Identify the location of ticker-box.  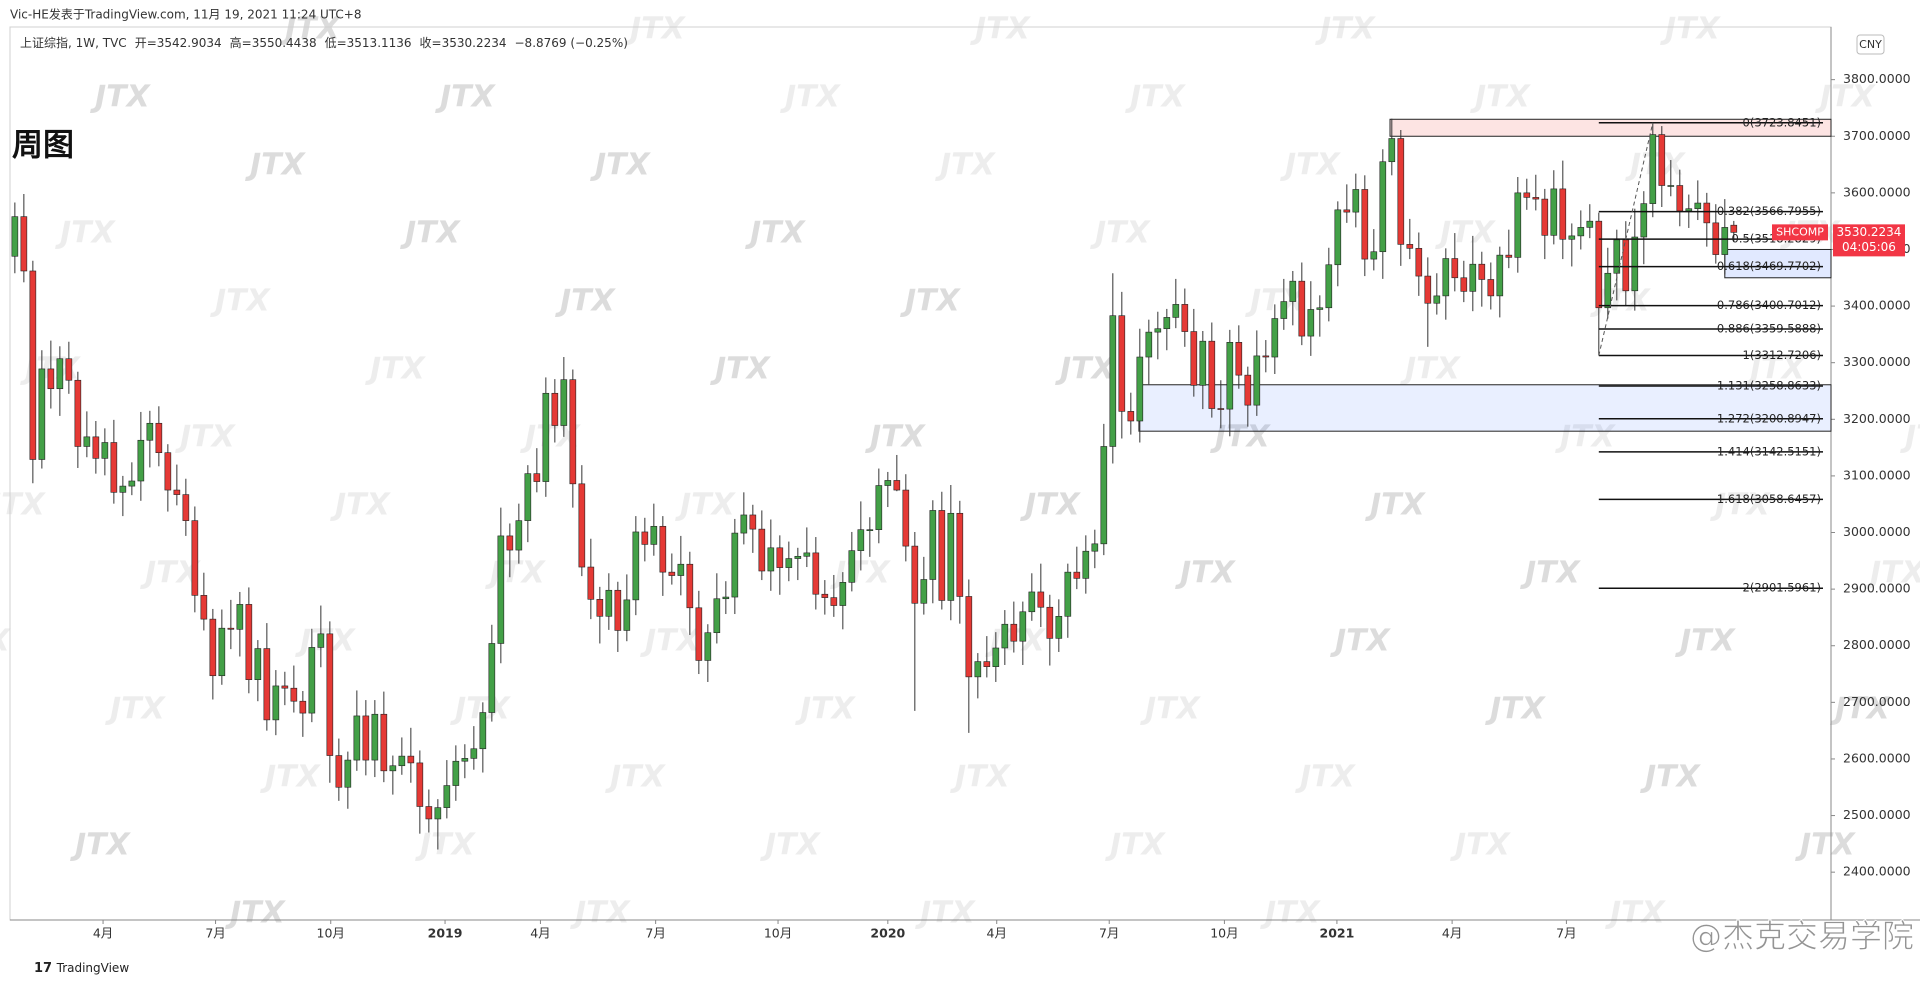
(1800, 232).